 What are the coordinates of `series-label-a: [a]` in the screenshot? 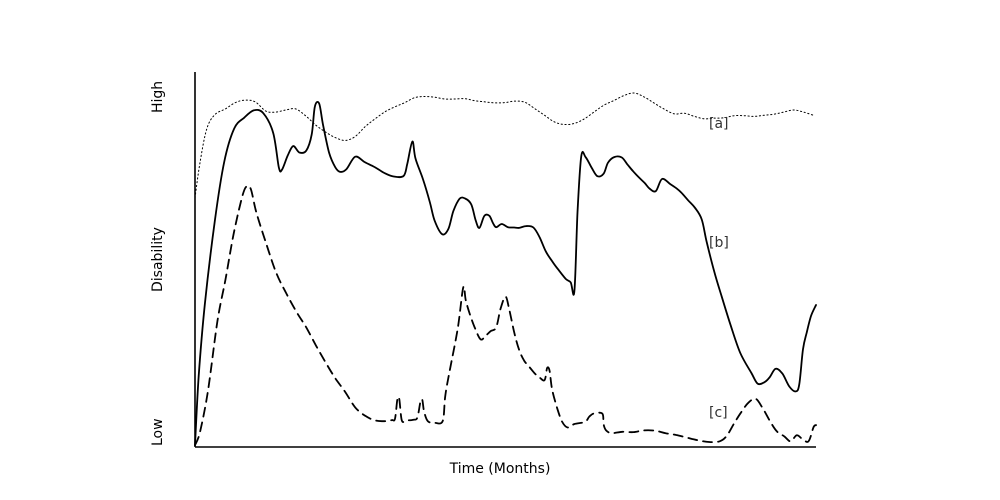 It's located at (719, 124).